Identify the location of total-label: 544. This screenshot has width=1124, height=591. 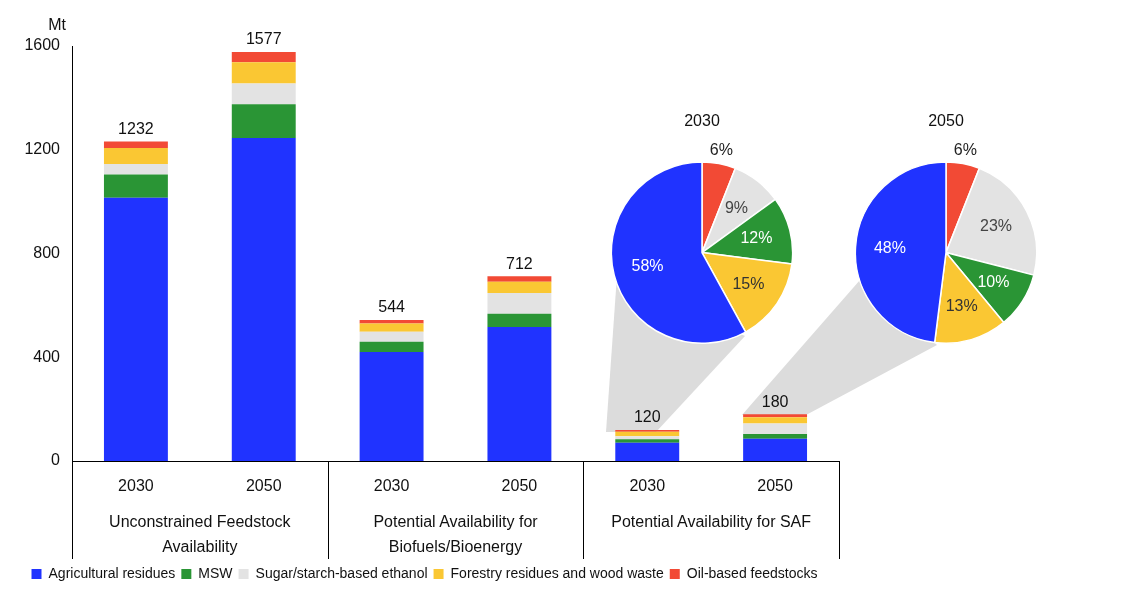
(392, 307).